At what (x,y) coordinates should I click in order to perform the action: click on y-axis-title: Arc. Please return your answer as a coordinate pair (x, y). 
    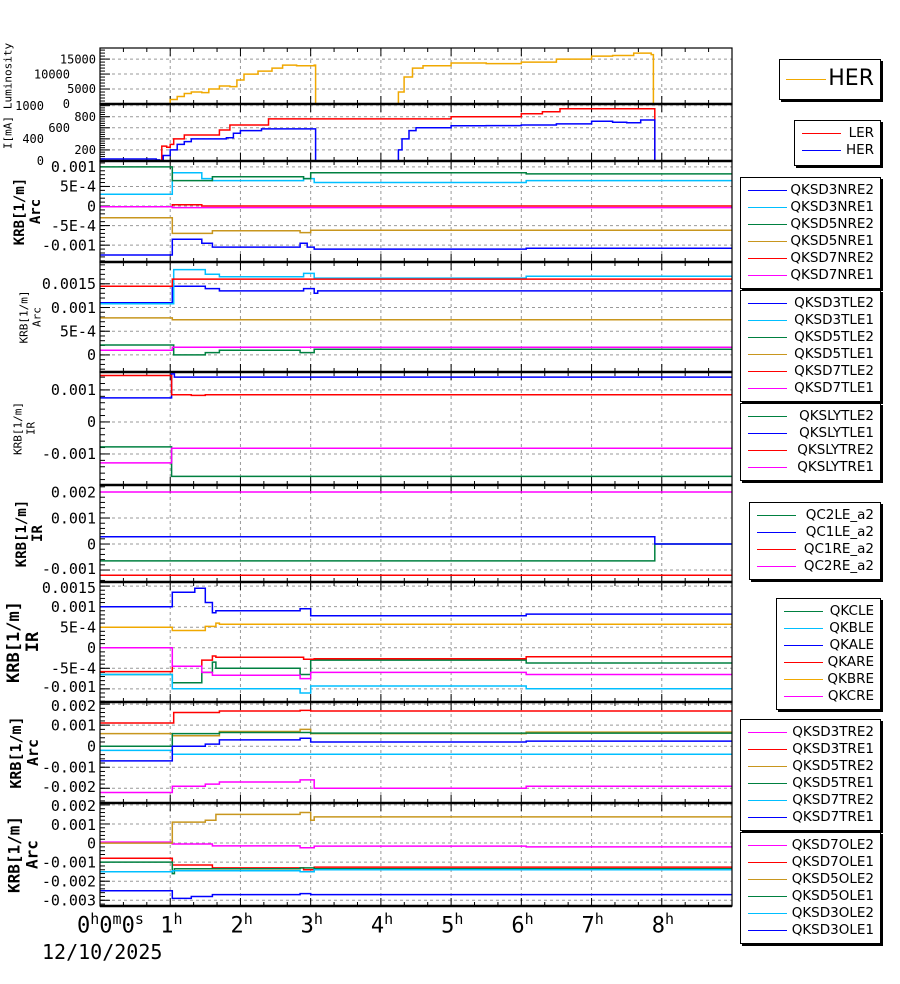
    Looking at the image, I should click on (37, 317).